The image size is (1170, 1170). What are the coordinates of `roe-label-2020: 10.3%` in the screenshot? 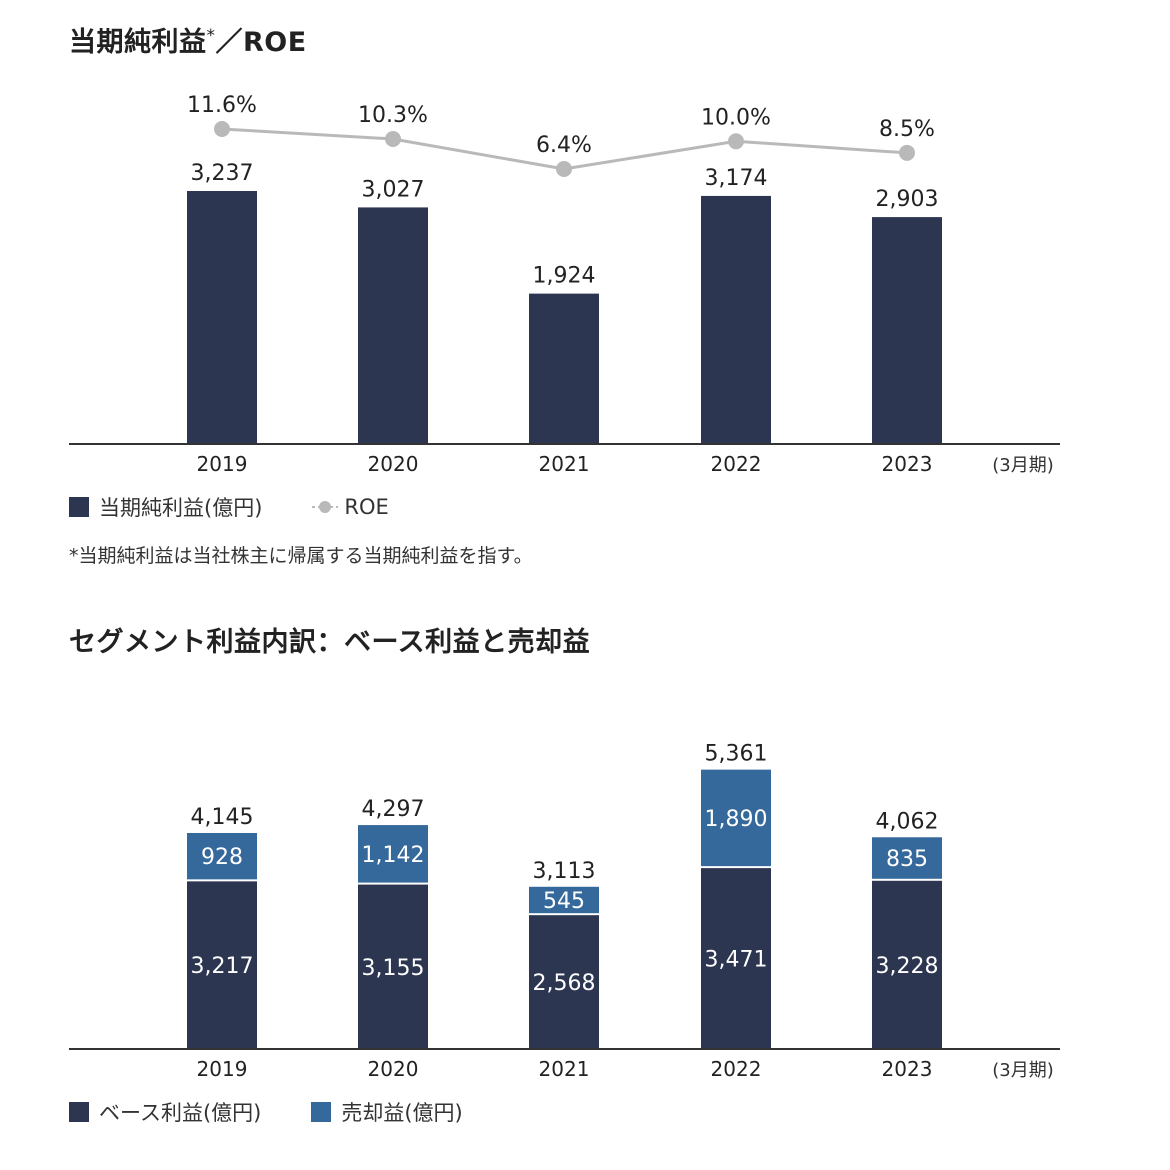 It's located at (393, 115).